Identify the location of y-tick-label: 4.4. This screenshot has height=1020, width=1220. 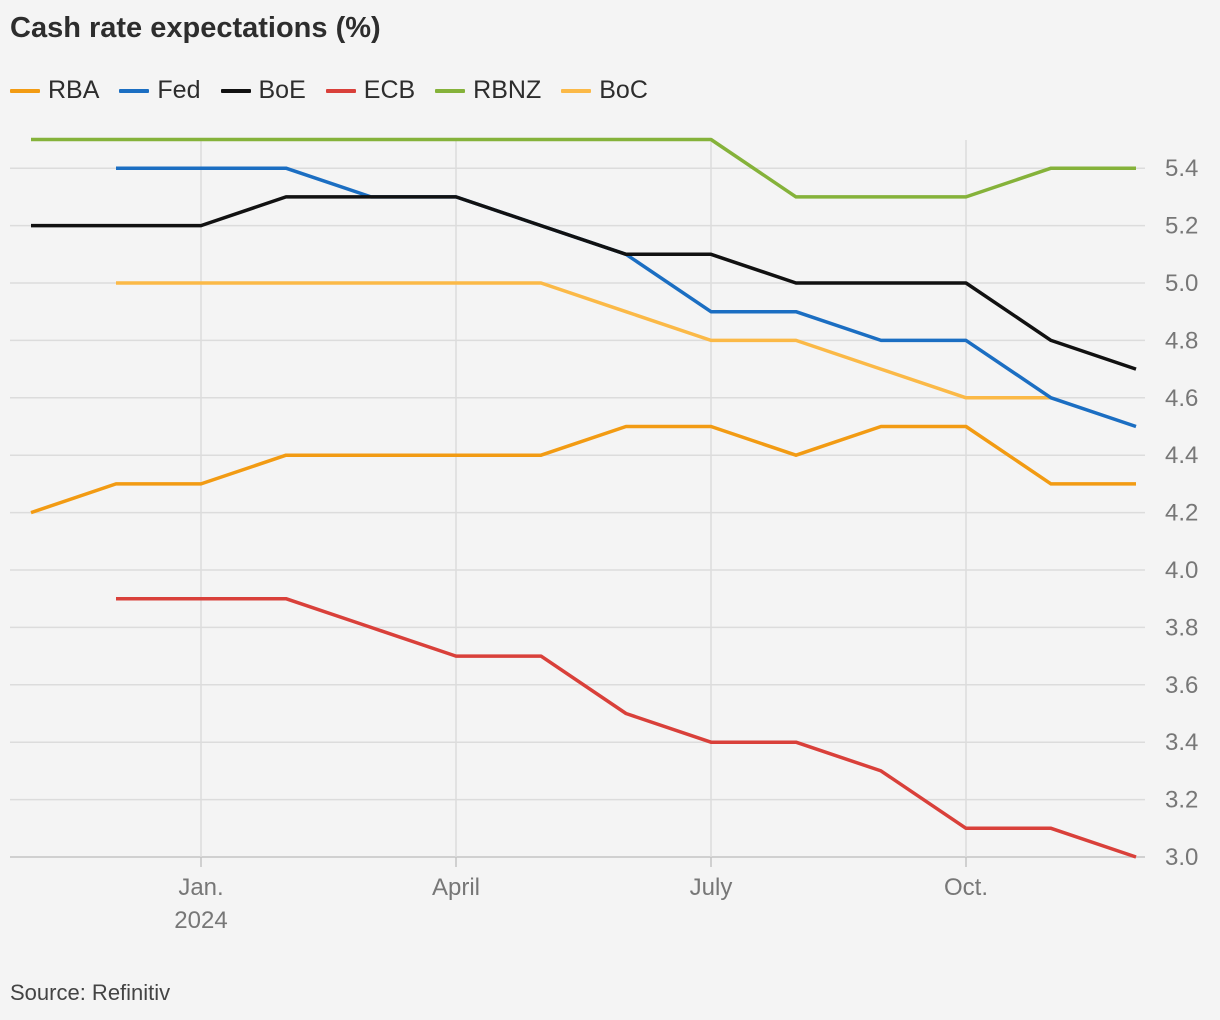
(1181, 455).